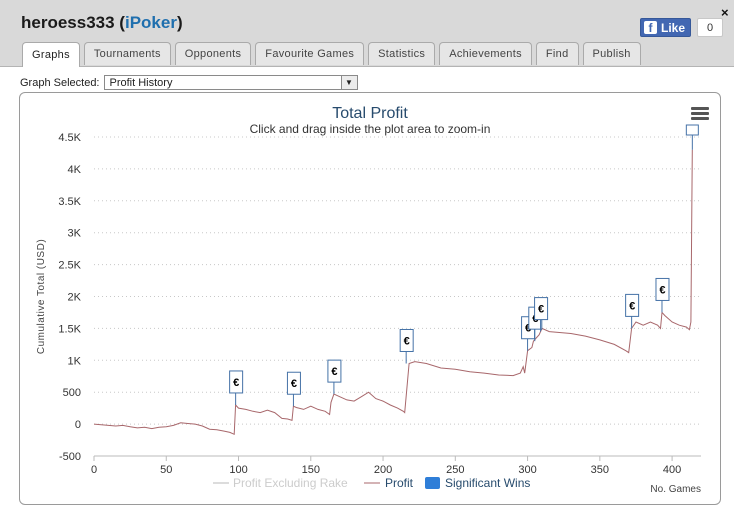 The height and width of the screenshot is (516, 734). I want to click on facebook-like-button: f Like, so click(666, 27).